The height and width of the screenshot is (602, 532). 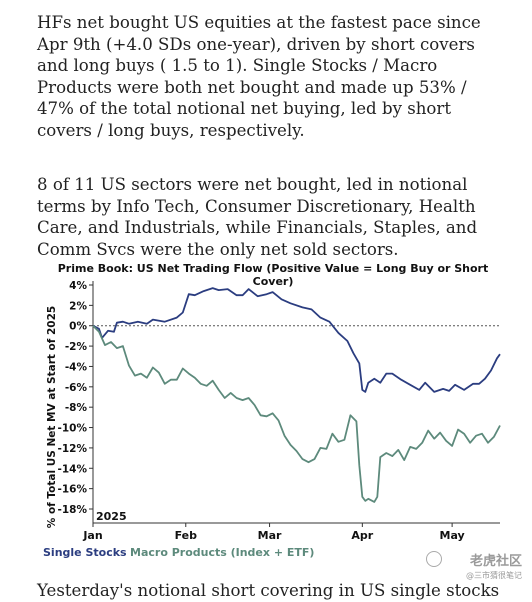 I want to click on legend-macro-products: Macro Products (Index + ETF), so click(x=222, y=552).